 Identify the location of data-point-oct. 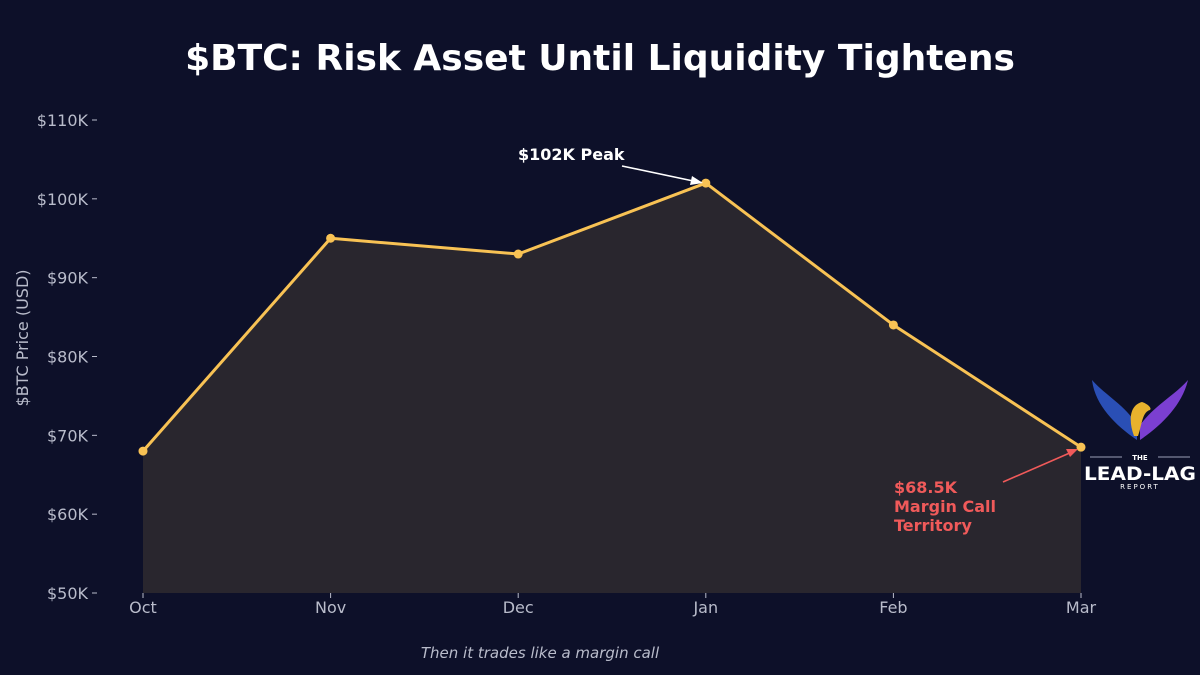
(143, 451).